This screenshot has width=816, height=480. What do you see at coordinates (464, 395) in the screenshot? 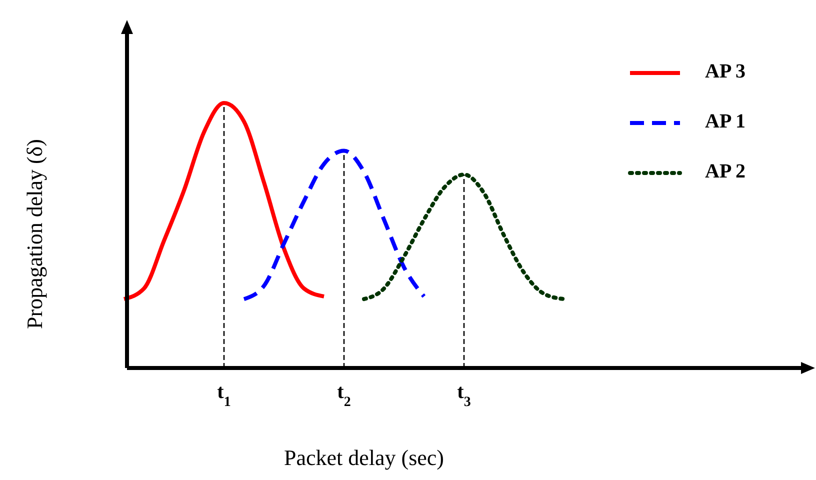
I see `x-tick-label: t$_{3}$` at bounding box center [464, 395].